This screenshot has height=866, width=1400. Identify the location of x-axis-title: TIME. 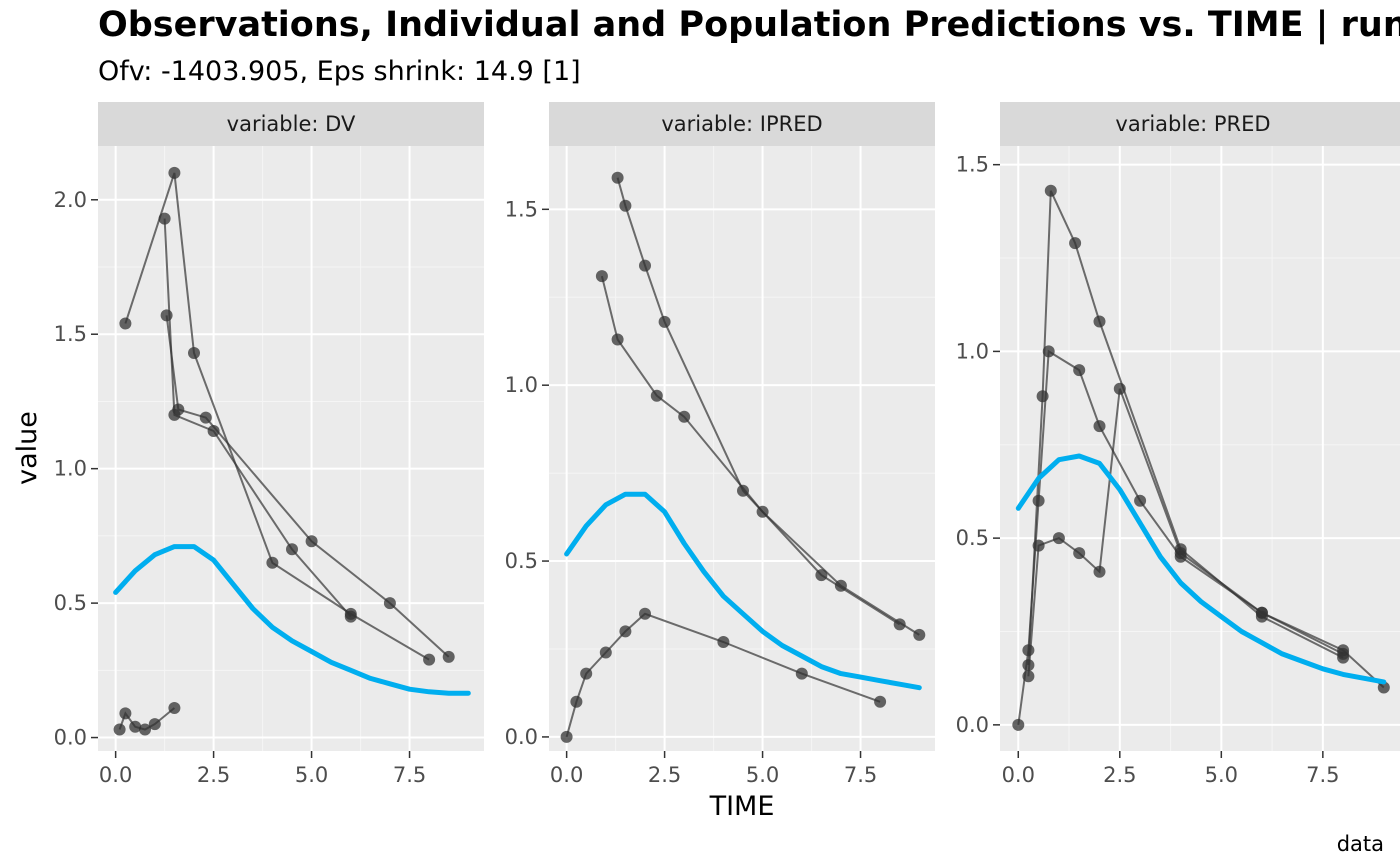
(742, 806).